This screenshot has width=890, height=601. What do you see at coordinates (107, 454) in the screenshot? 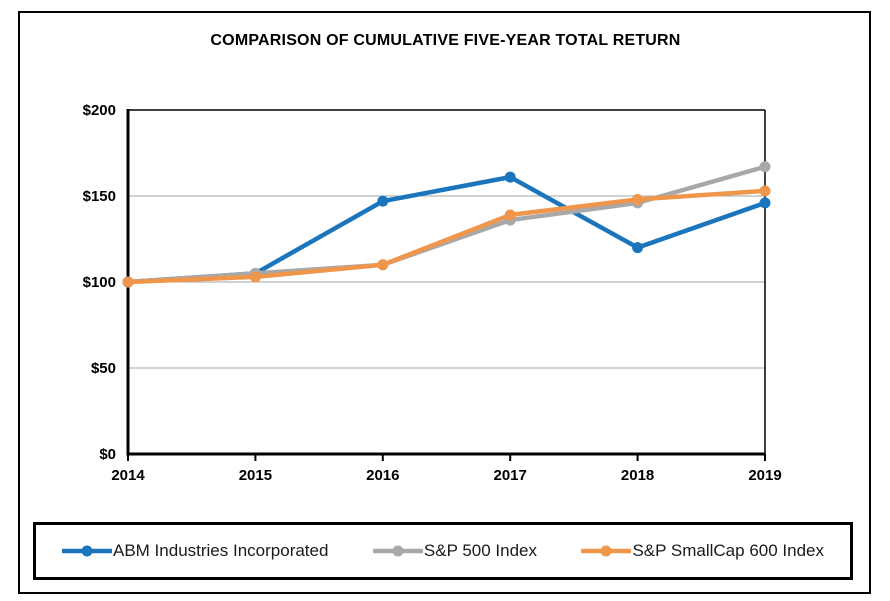
I see `y-axis-label: $0` at bounding box center [107, 454].